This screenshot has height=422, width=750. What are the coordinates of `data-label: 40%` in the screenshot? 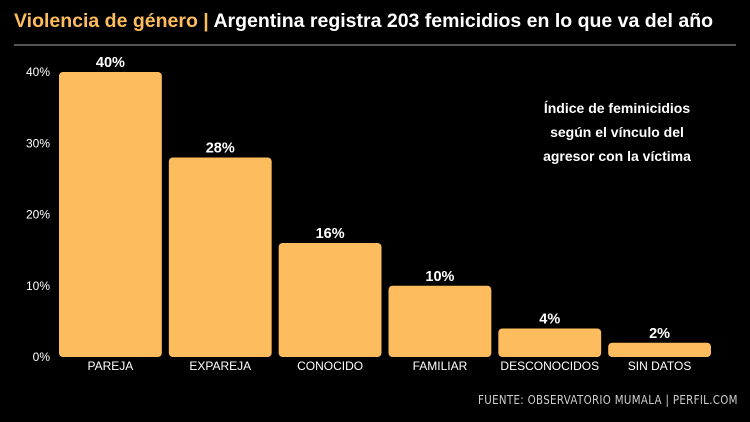 It's located at (110, 63).